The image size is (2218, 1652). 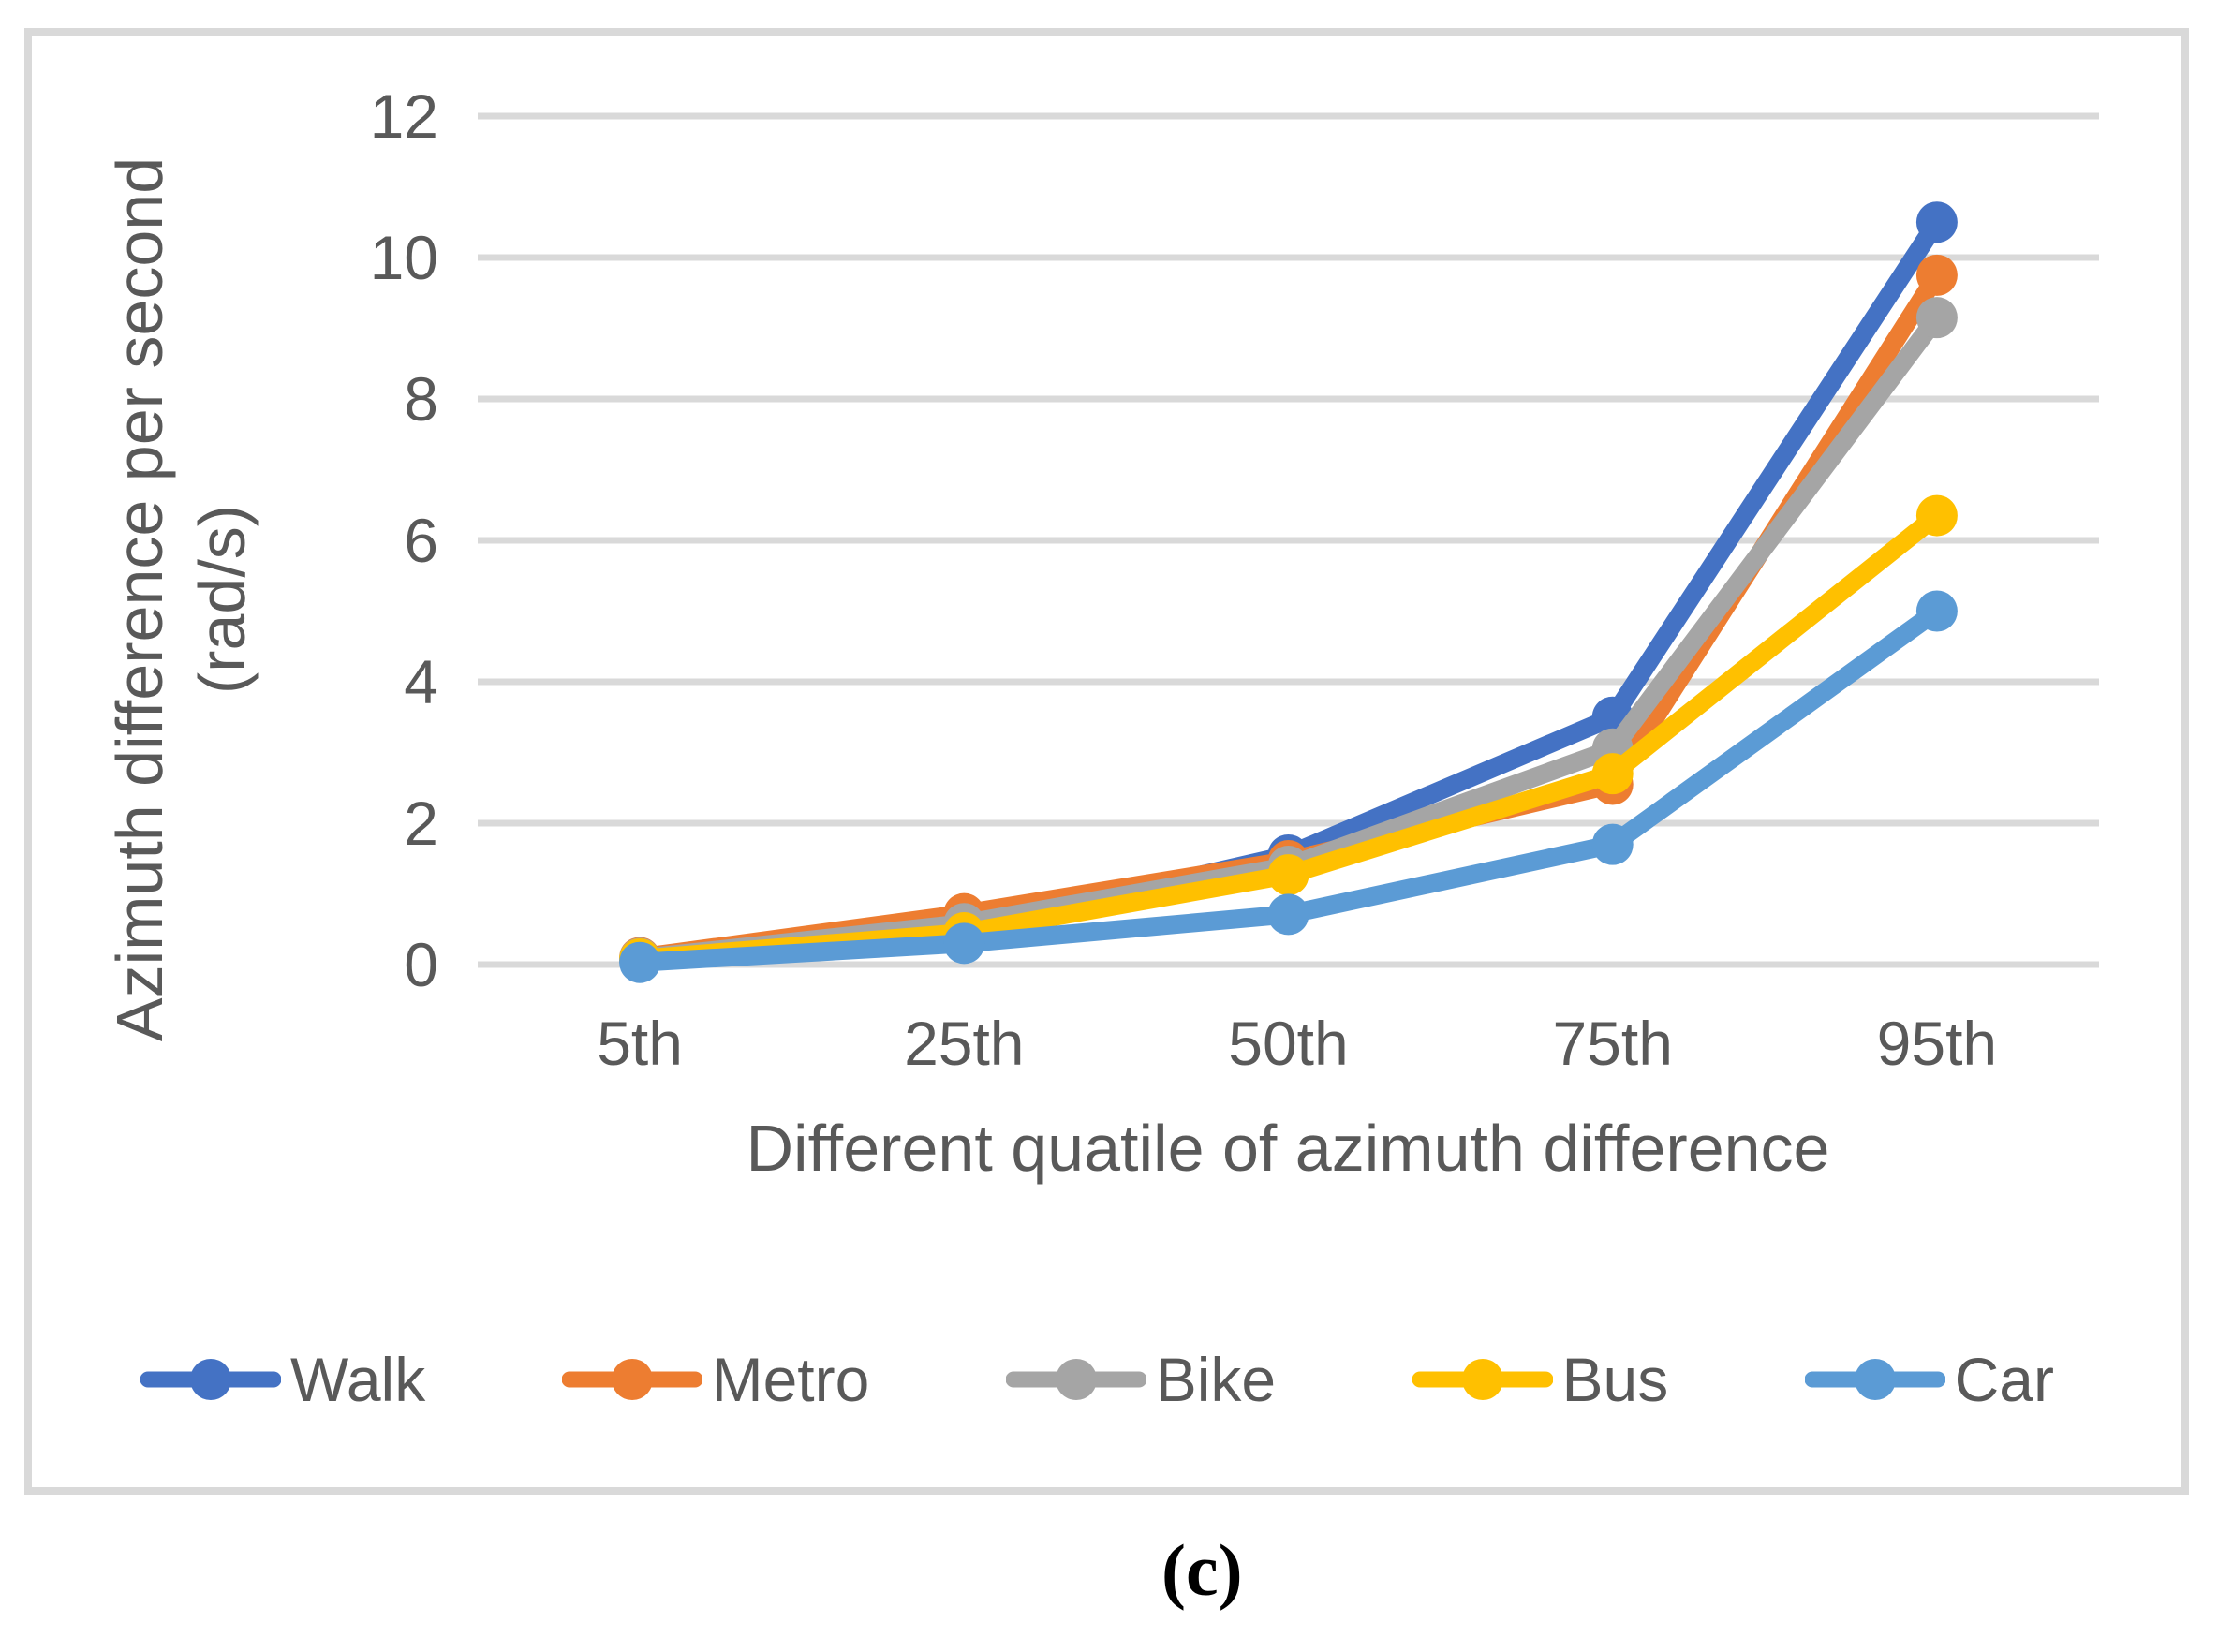 I want to click on x-tick-label: 25th, so click(x=964, y=1043).